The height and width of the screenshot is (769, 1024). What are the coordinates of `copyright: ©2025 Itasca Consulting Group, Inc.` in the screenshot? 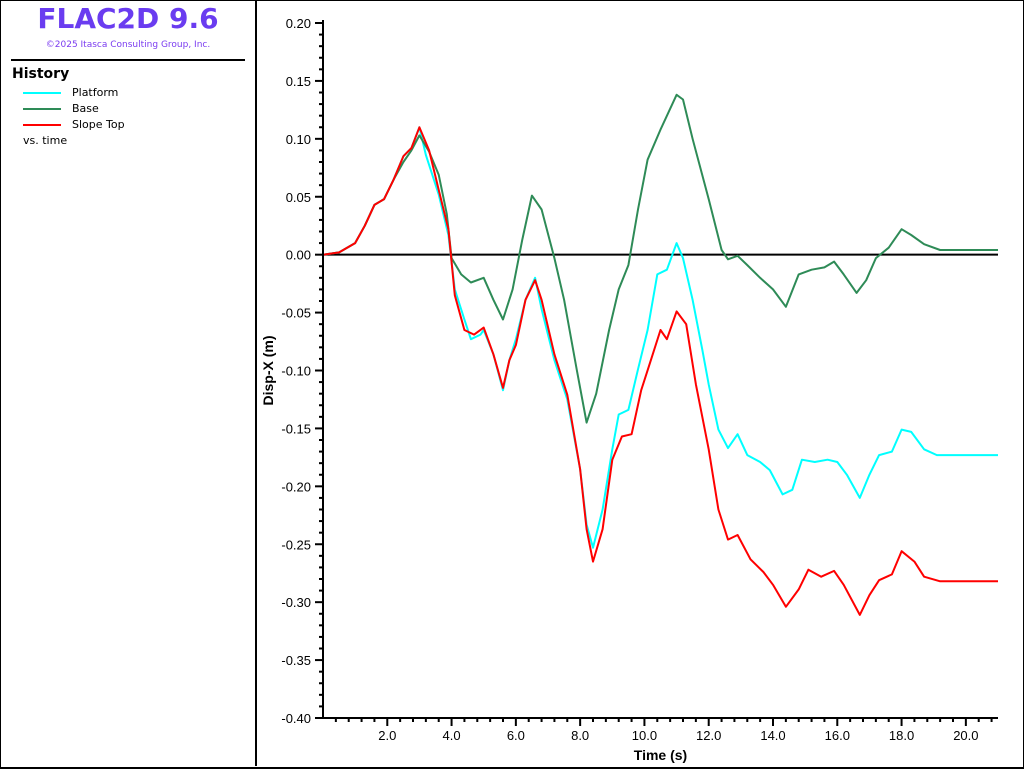 It's located at (128, 45).